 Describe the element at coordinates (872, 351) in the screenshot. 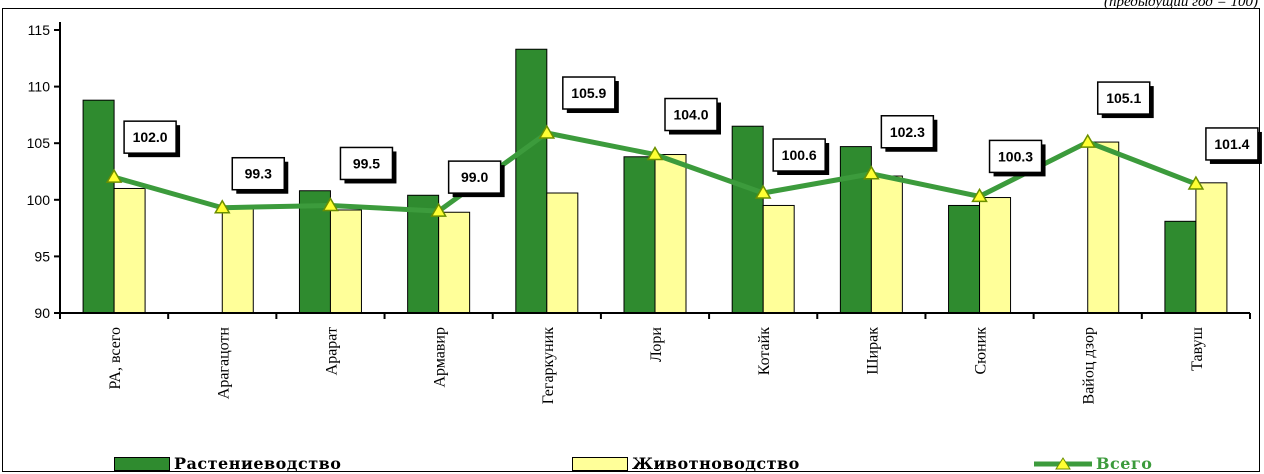

I see `x-tick-label: Ширак` at that location.